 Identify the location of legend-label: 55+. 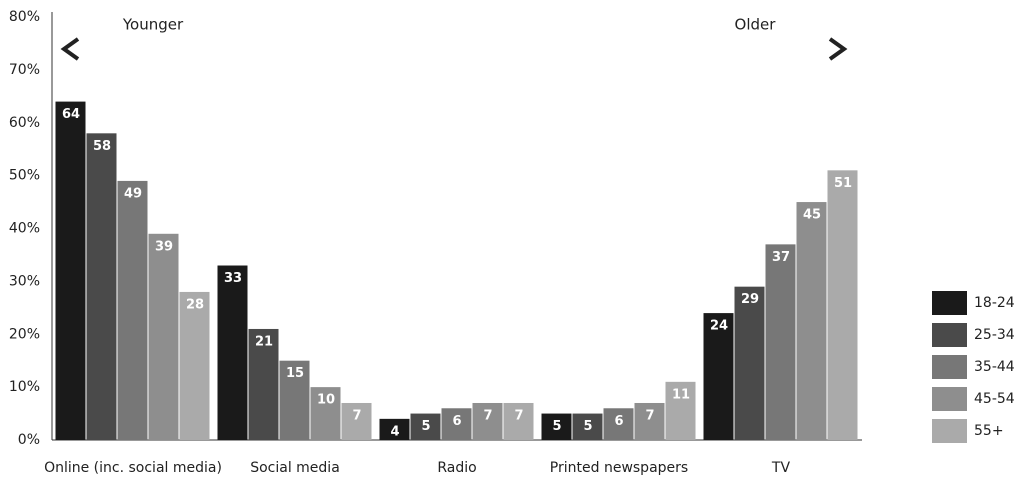
(989, 431).